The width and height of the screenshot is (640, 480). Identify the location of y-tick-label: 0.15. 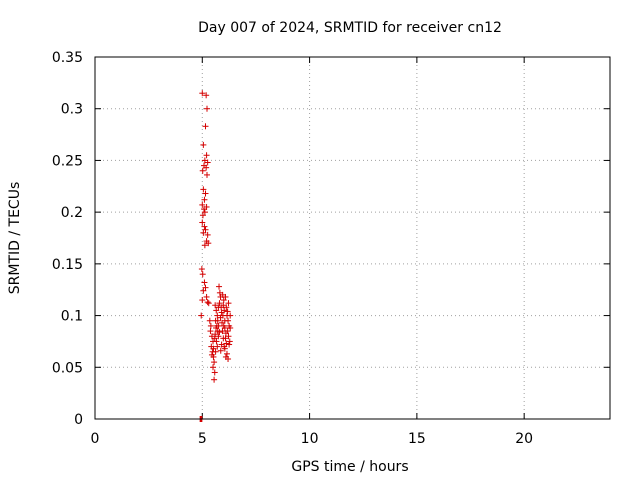
(67, 265).